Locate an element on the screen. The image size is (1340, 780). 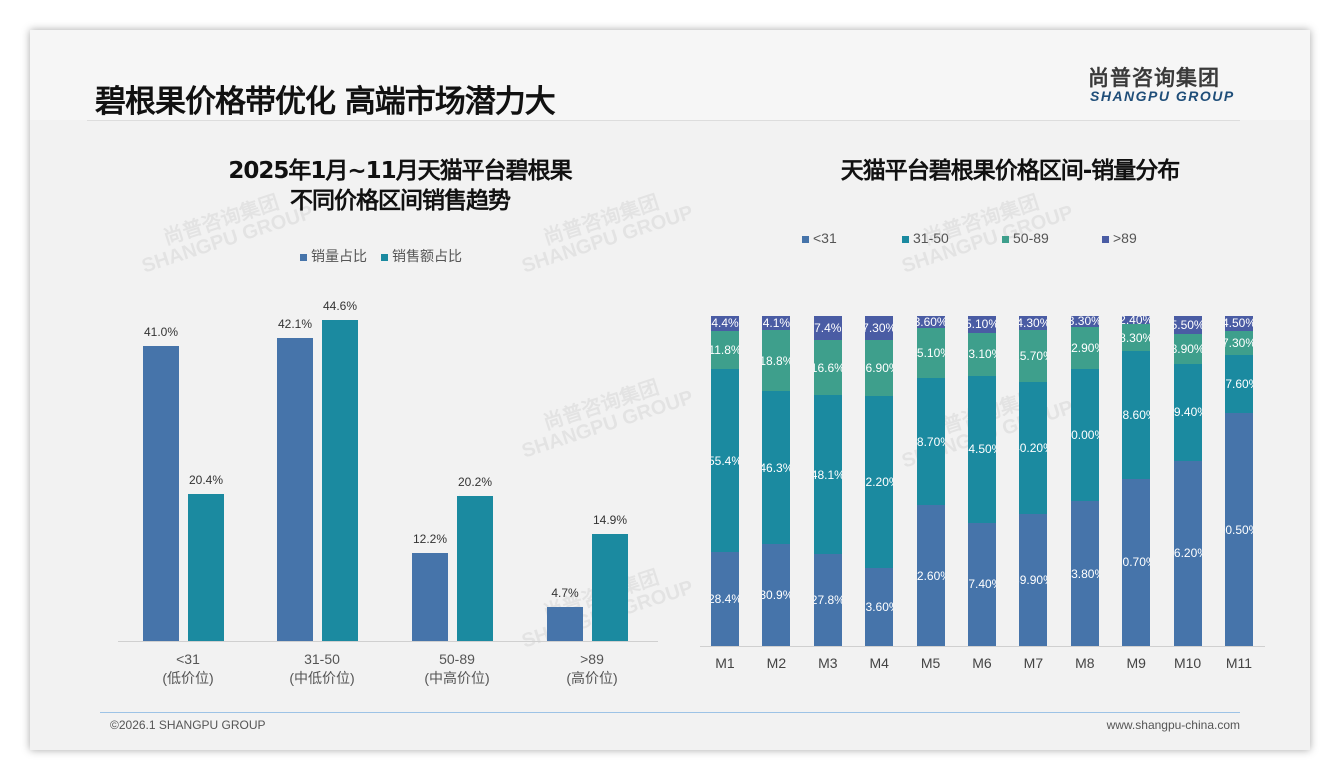
x-tick-label: M8 is located at coordinates (1085, 663).